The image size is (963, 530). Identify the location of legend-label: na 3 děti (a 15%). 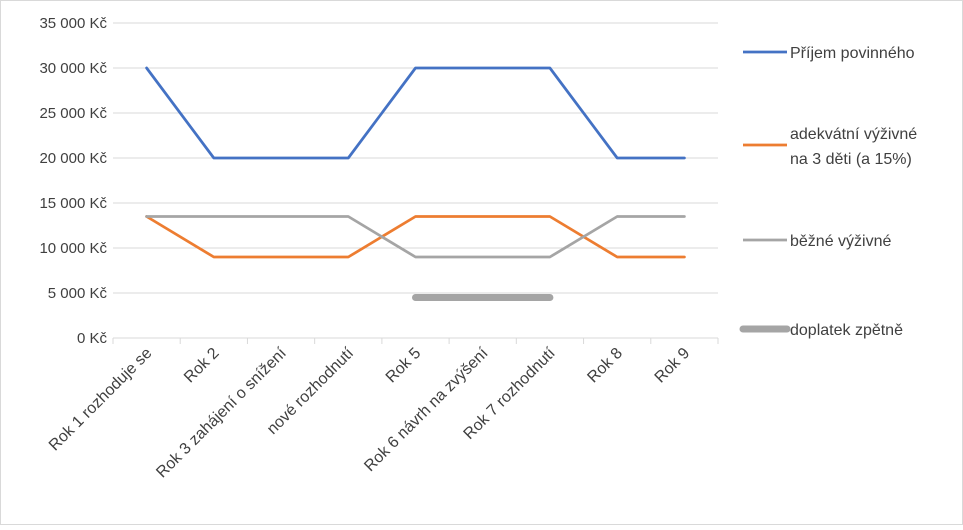
(851, 159).